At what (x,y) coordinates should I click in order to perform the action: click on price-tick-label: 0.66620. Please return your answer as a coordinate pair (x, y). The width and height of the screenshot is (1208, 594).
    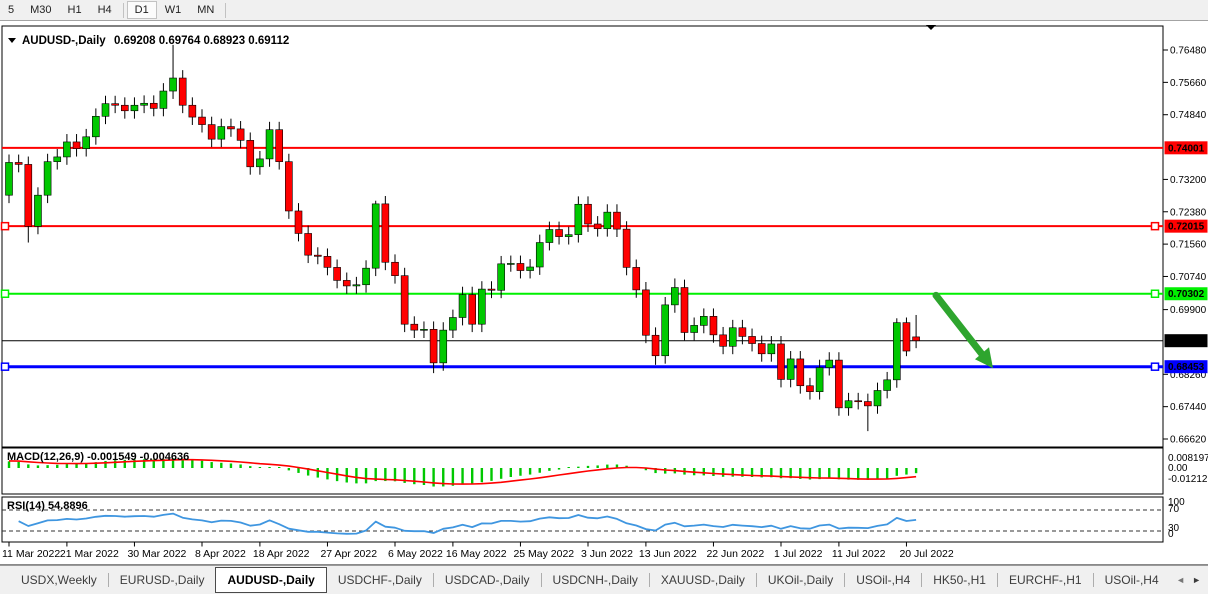
    Looking at the image, I should click on (1188, 440).